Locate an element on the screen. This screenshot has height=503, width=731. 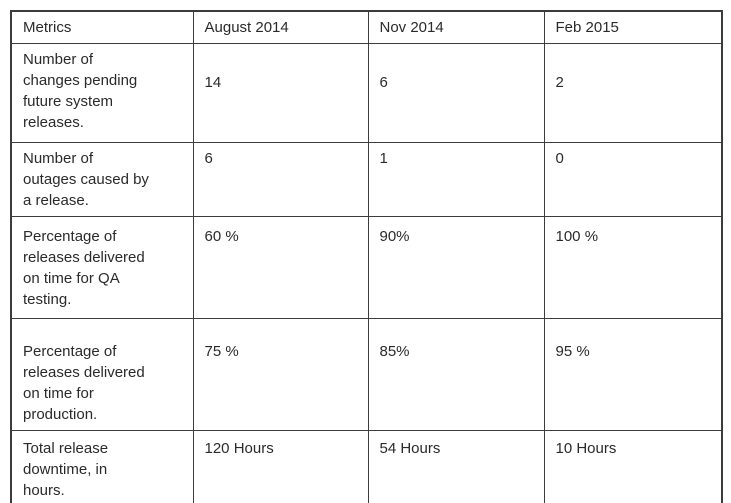
column-header: Nov 2014 is located at coordinates (456, 27).